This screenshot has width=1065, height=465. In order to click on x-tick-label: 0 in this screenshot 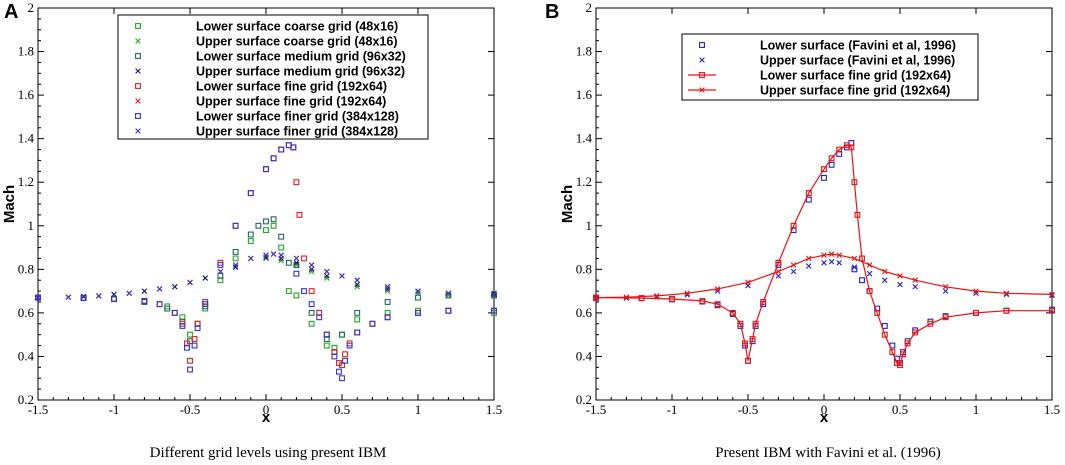, I will do `click(266, 409)`.